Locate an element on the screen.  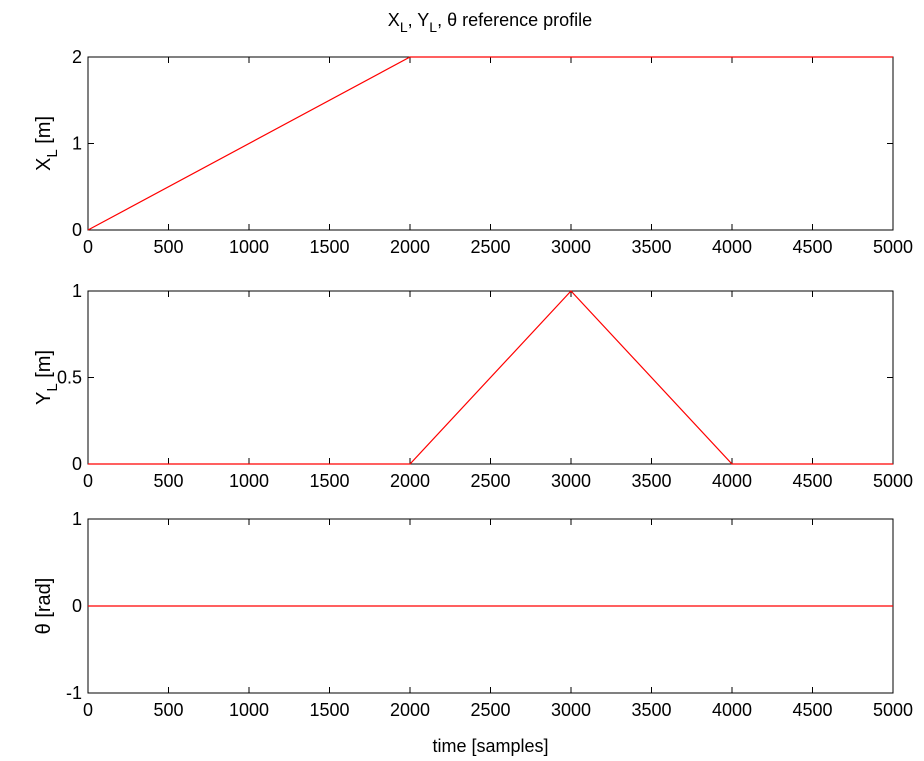
y-label-main: Y is located at coordinates (44, 398).